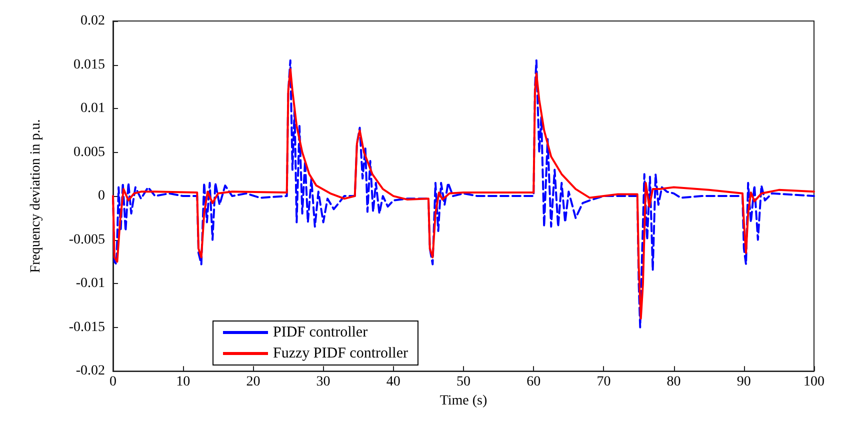  What do you see at coordinates (320, 332) in the screenshot?
I see `legend-label: PIDF controller` at bounding box center [320, 332].